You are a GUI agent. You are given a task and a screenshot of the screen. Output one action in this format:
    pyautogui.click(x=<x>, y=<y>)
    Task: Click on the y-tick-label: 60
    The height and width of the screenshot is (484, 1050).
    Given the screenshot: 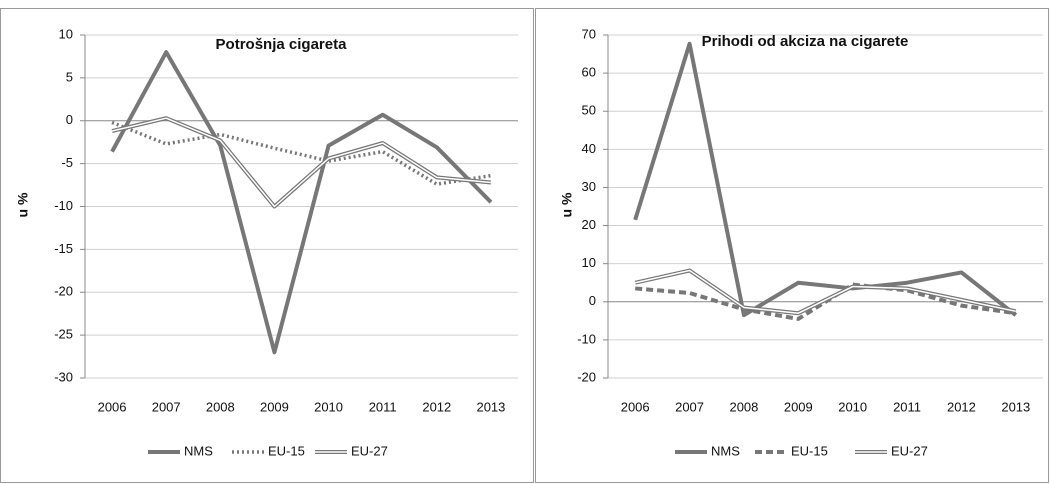 What is the action you would take?
    pyautogui.click(x=589, y=72)
    